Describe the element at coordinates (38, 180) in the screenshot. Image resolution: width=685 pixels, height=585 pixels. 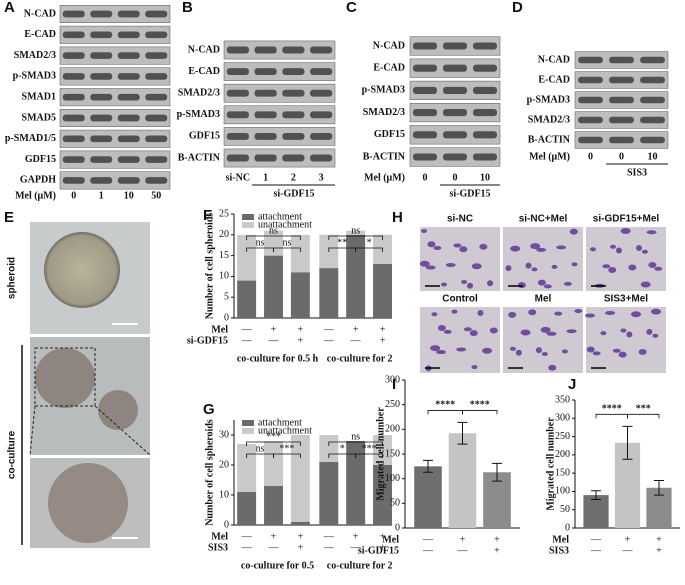
I see `blot-label: GAPDH` at that location.